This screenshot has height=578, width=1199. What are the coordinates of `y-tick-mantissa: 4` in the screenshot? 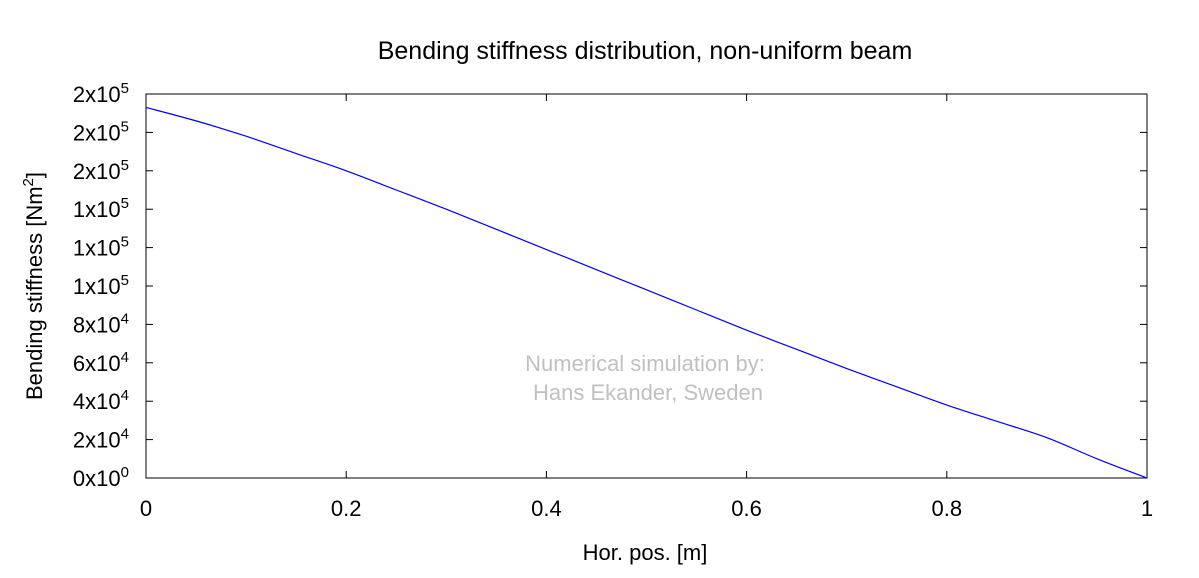 It's located at (79, 401).